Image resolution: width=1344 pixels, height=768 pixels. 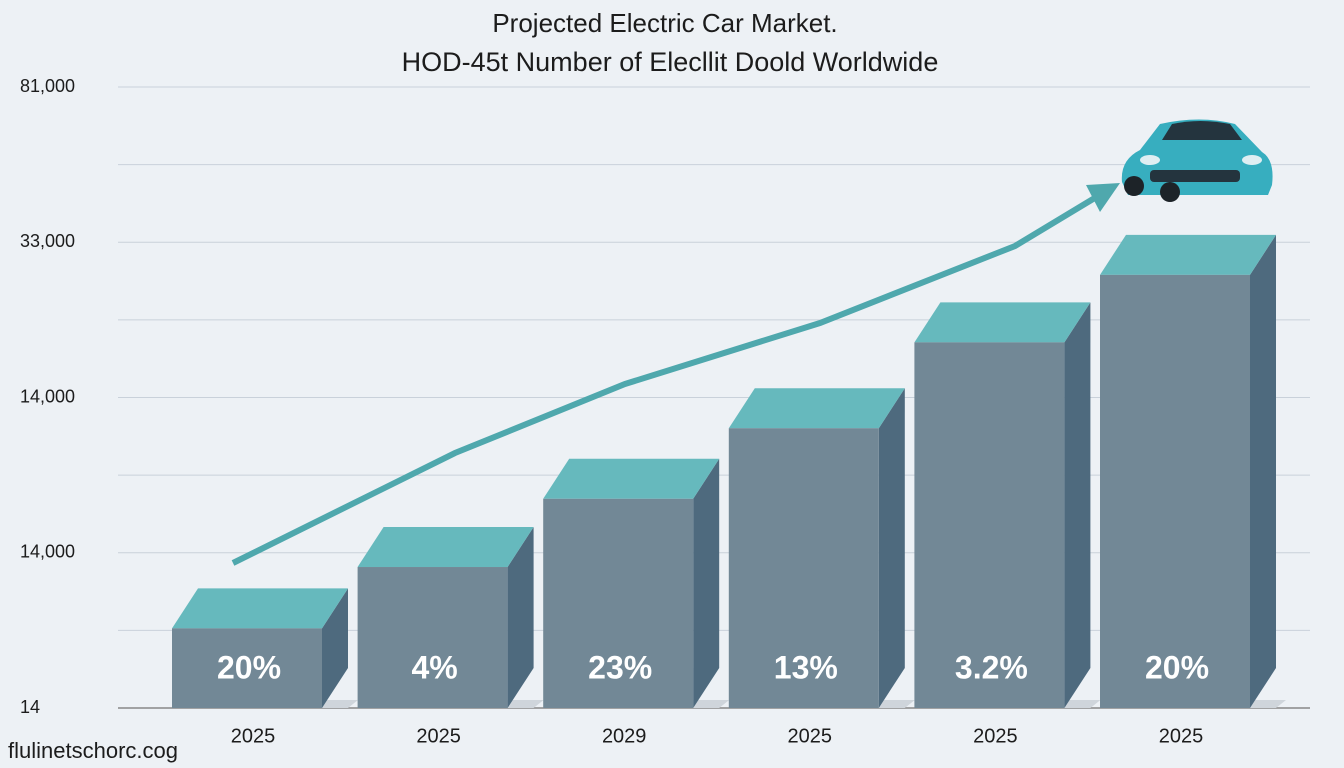 I want to click on watermark: flulinetschorc.cog, so click(x=93, y=750).